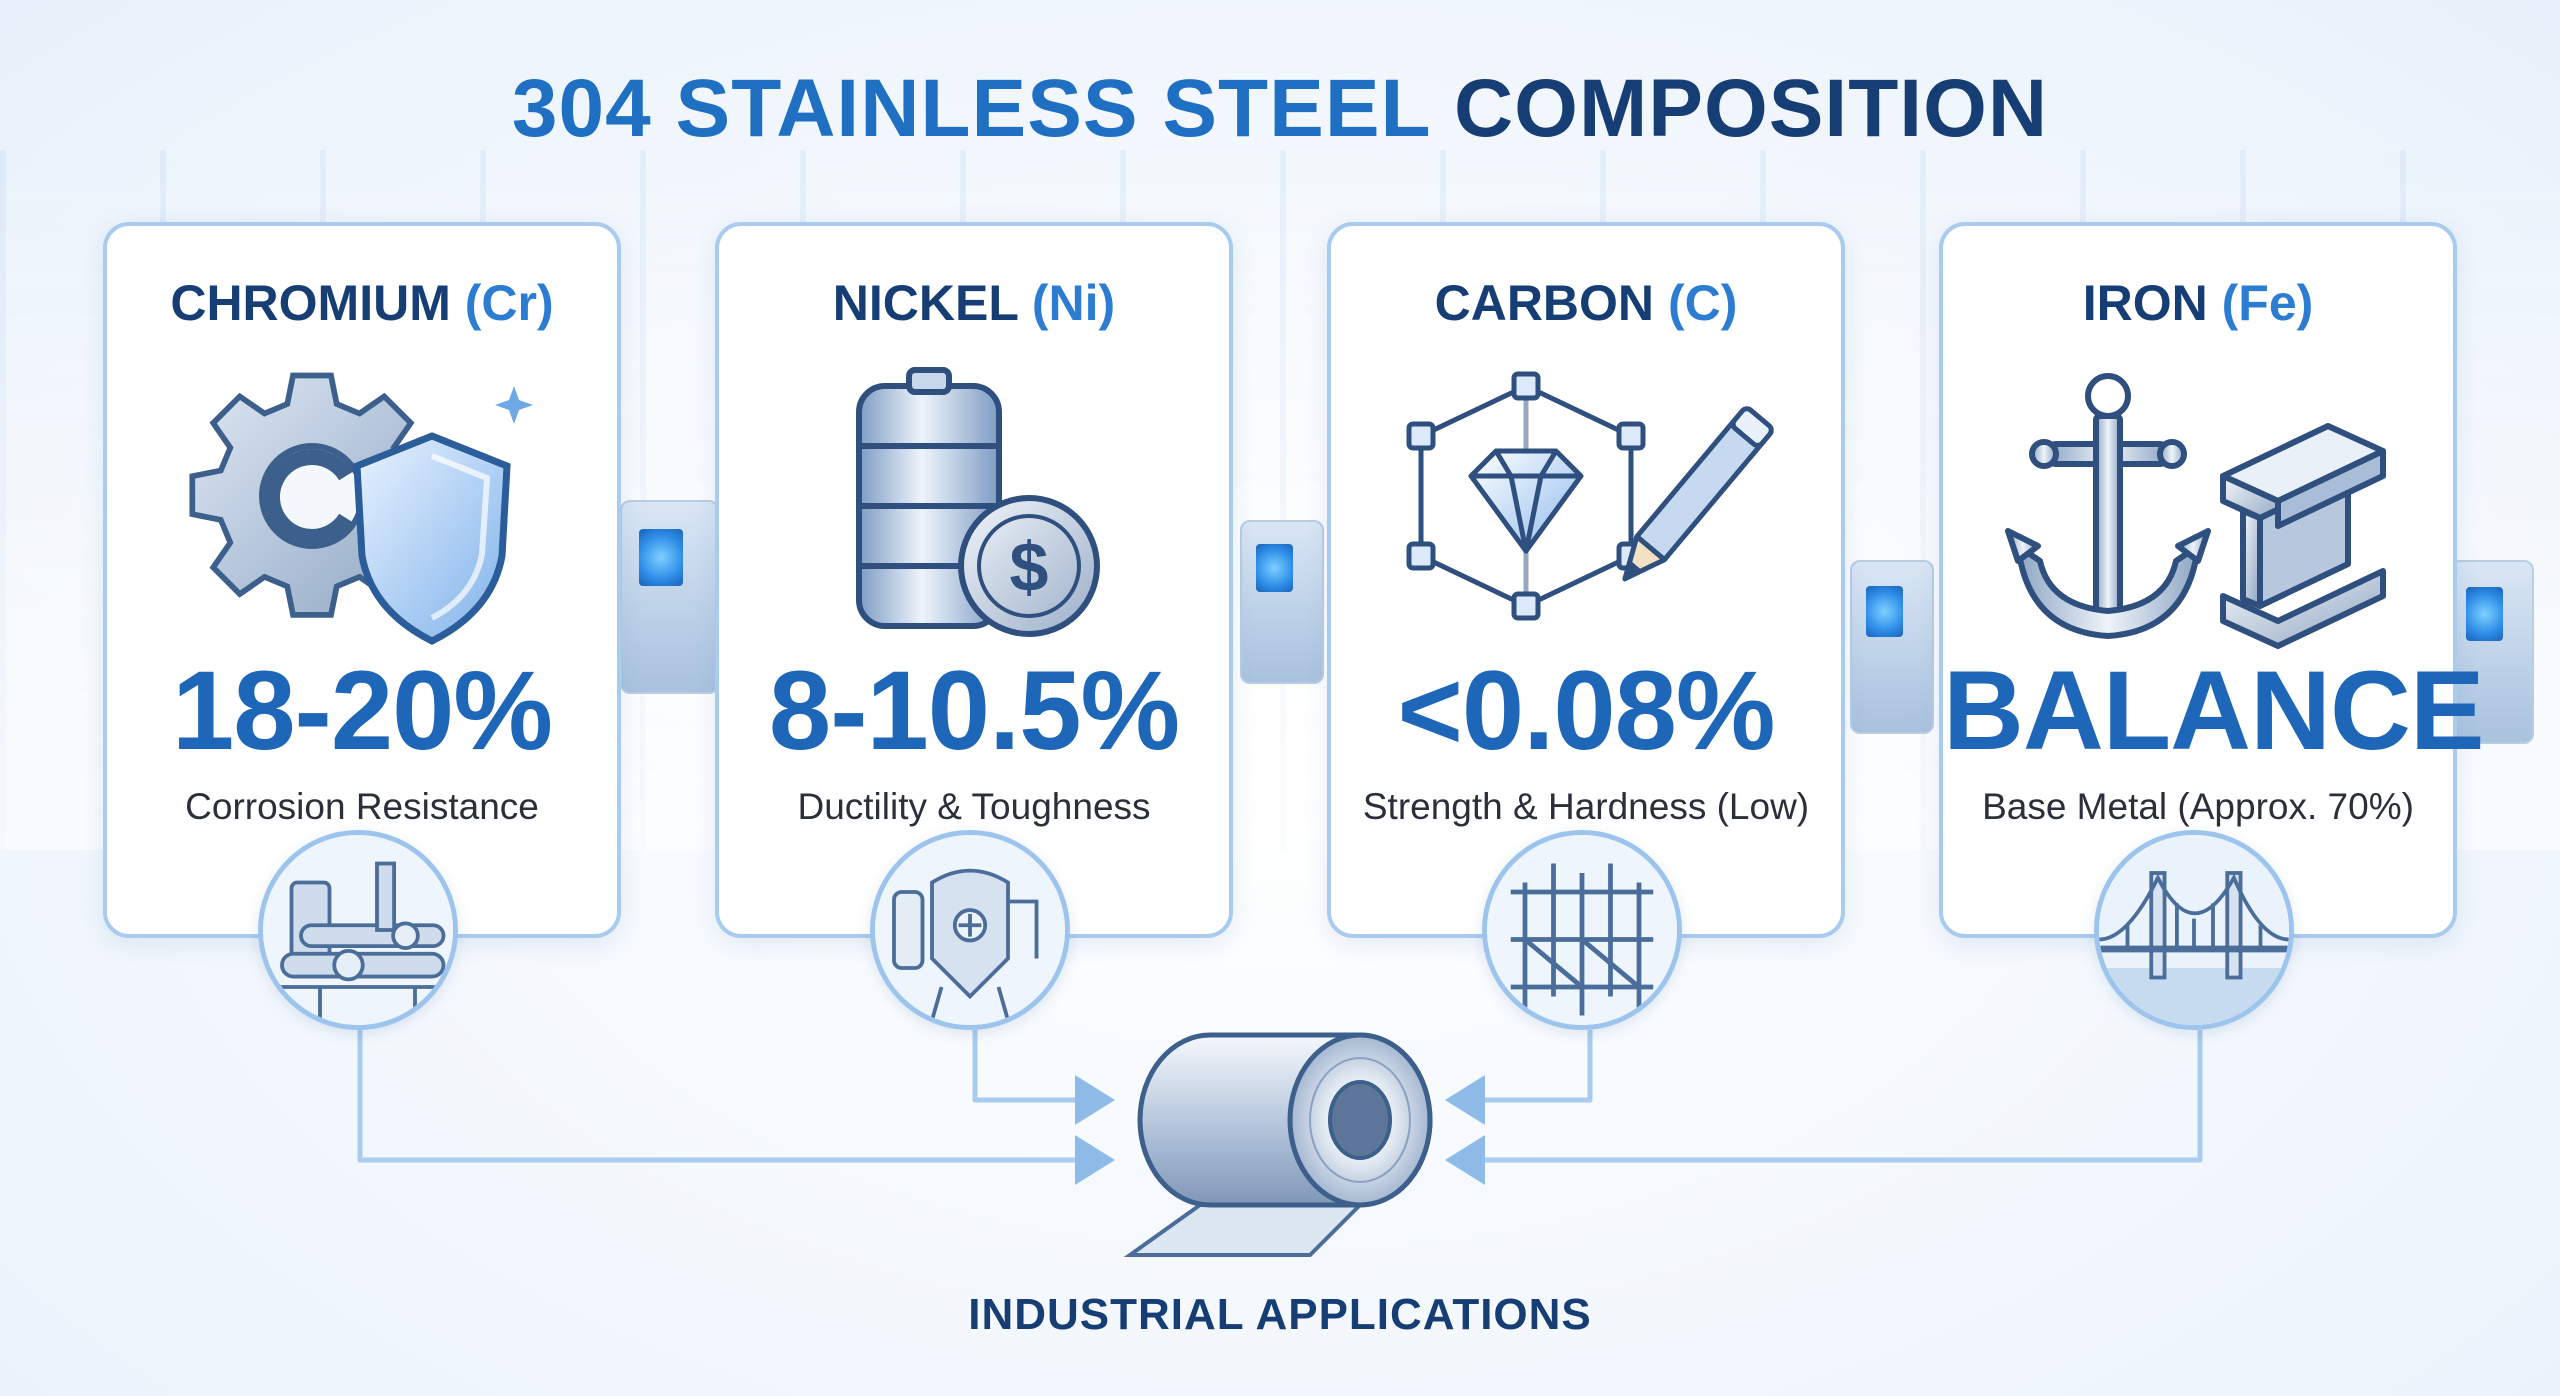 Image resolution: width=2560 pixels, height=1396 pixels. Describe the element at coordinates (310, 303) in the screenshot. I see `element-name-text: CHROMIUM` at that location.